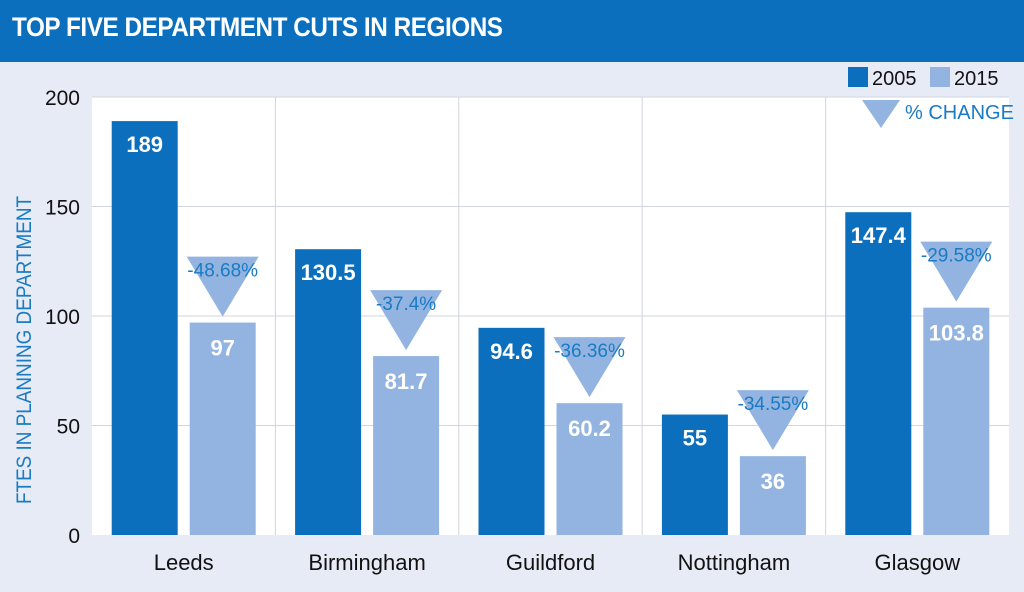 This screenshot has height=592, width=1024. I want to click on y-axis-label: FTES IN PLANNING DEPARTMENT, so click(24, 350).